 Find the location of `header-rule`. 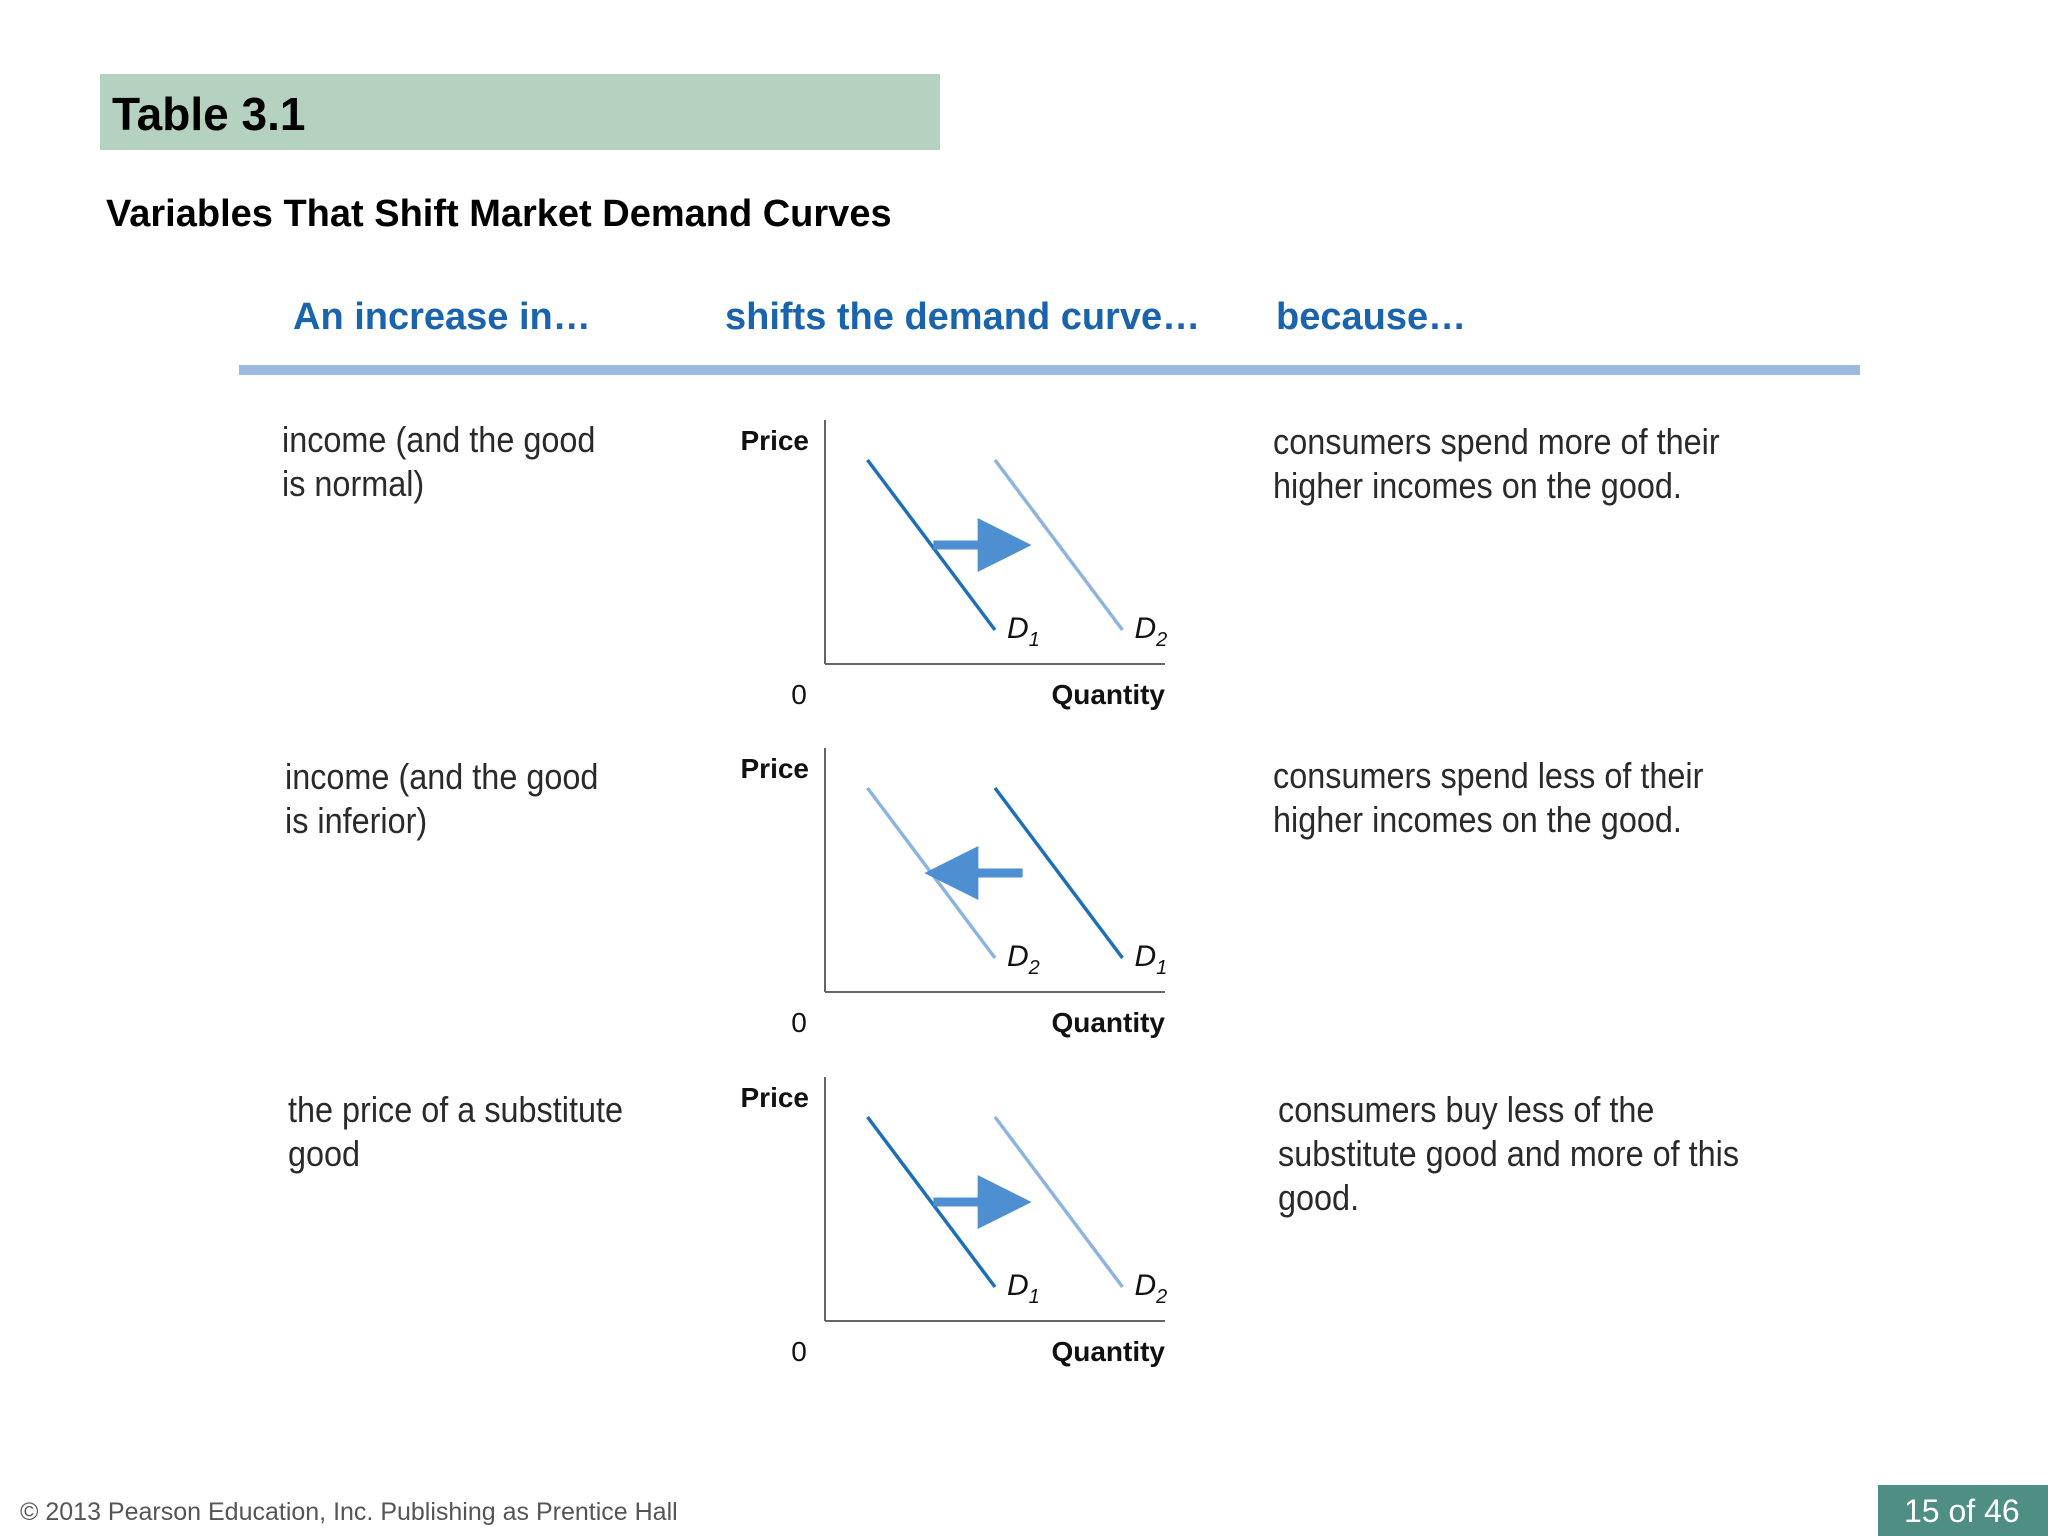

header-rule is located at coordinates (1049, 370).